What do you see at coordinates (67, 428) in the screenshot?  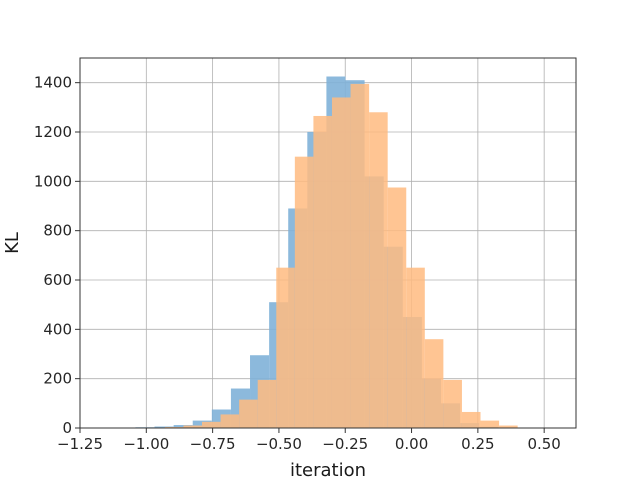 I see `y-tick-label: 0` at bounding box center [67, 428].